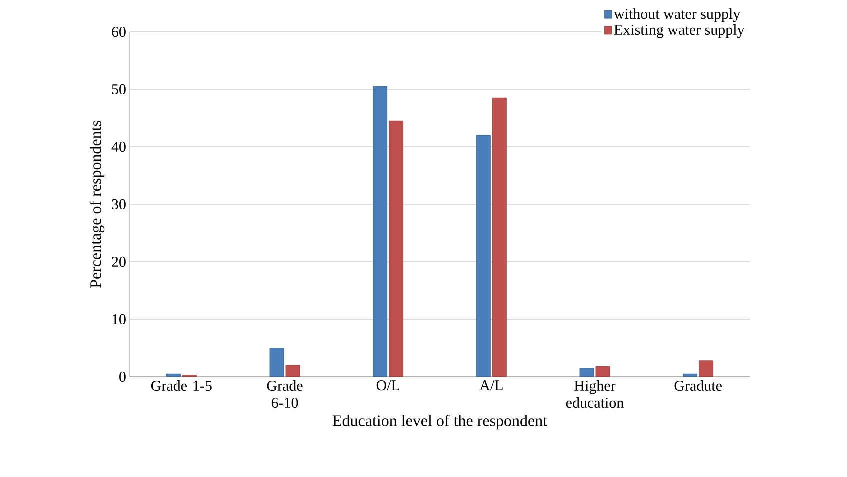  What do you see at coordinates (119, 204) in the screenshot?
I see `y-tick-label: 30` at bounding box center [119, 204].